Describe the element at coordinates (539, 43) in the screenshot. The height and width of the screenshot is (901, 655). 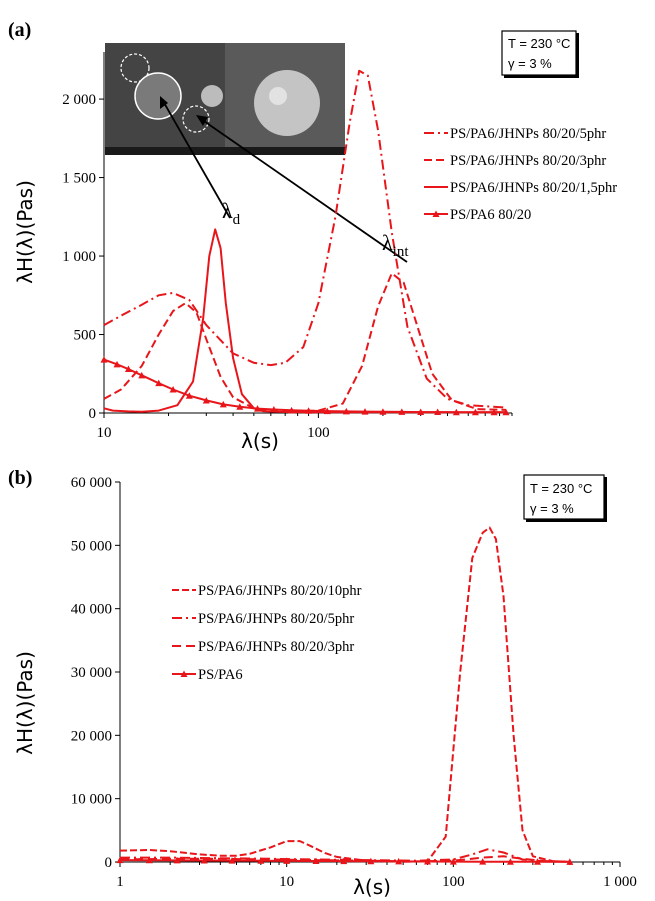
I see `condition-temperature-a: T = 230 °C` at that location.